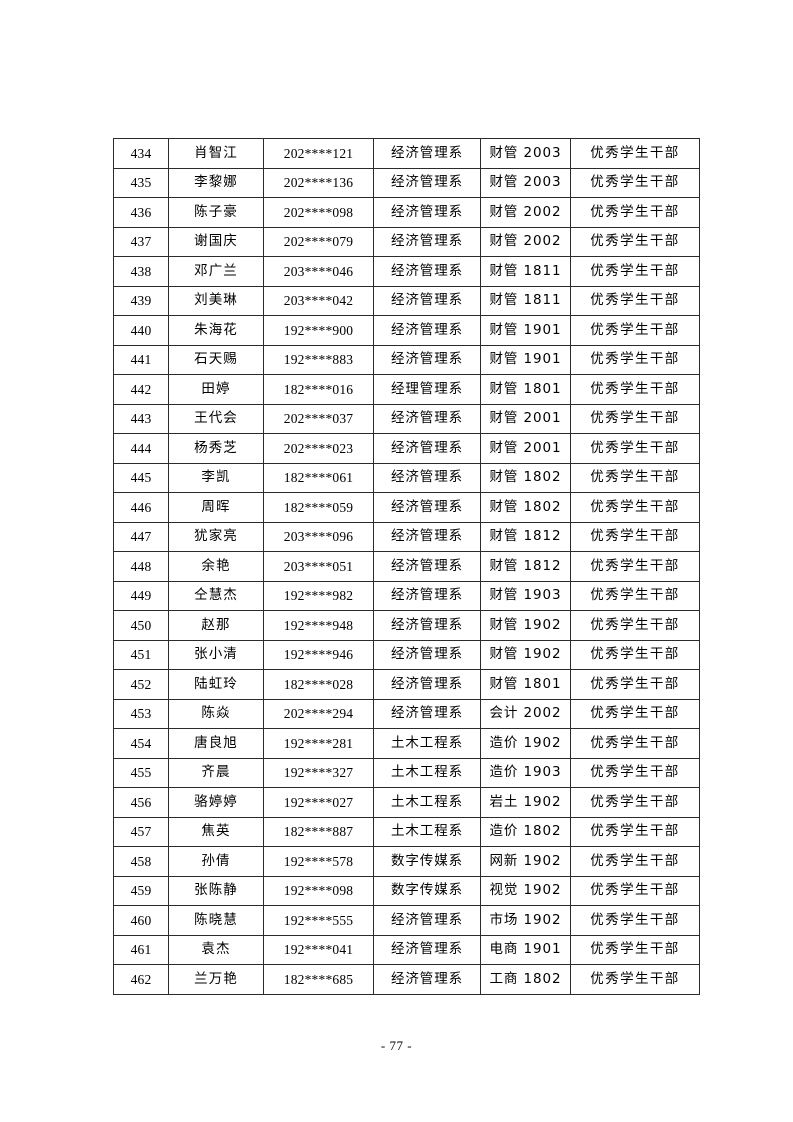 This screenshot has width=793, height=1122. What do you see at coordinates (216, 684) in the screenshot?
I see `cell-name: 陆虹玲` at bounding box center [216, 684].